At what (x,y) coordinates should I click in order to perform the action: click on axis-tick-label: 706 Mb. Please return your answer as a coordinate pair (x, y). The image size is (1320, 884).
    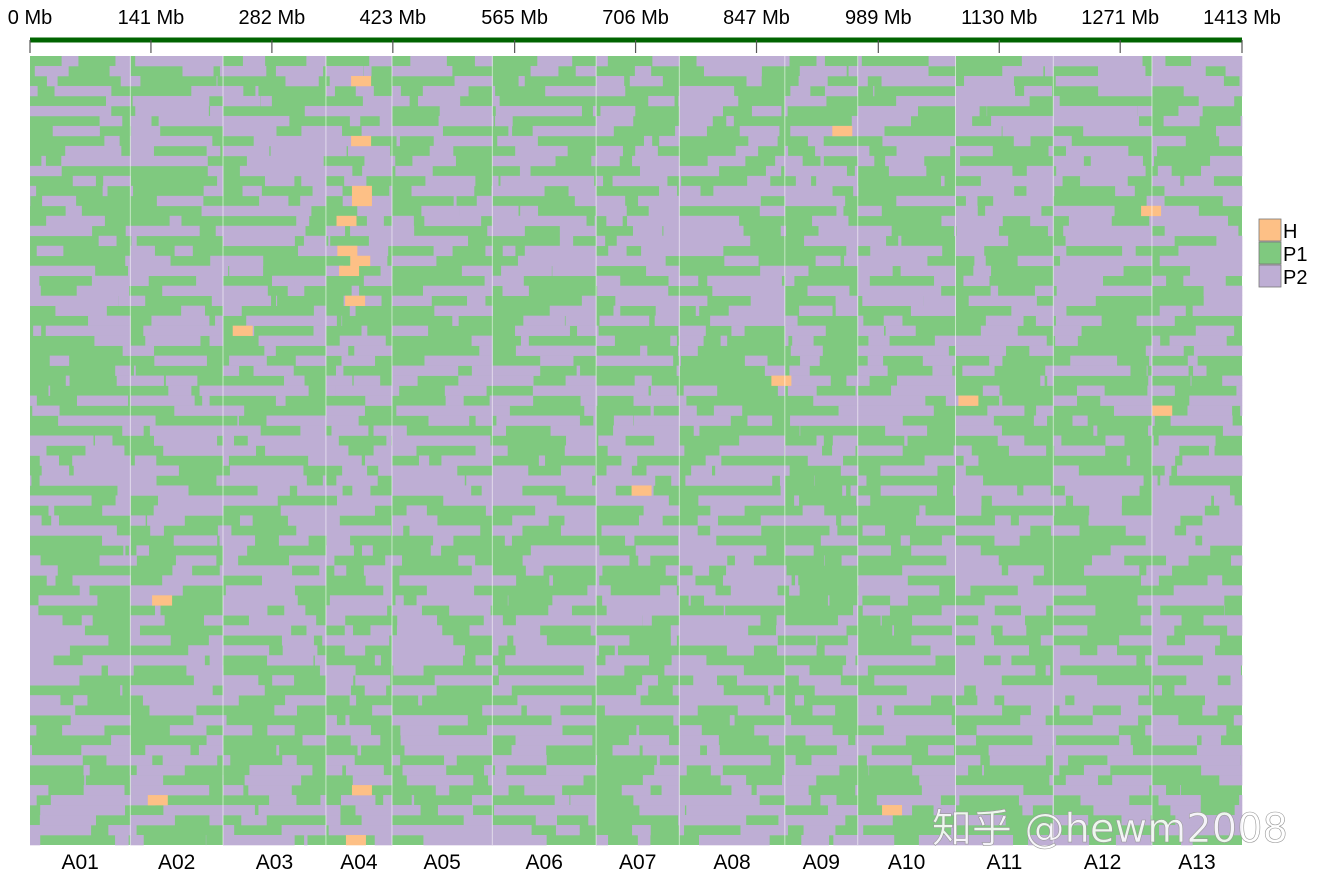
    Looking at the image, I should click on (635, 18).